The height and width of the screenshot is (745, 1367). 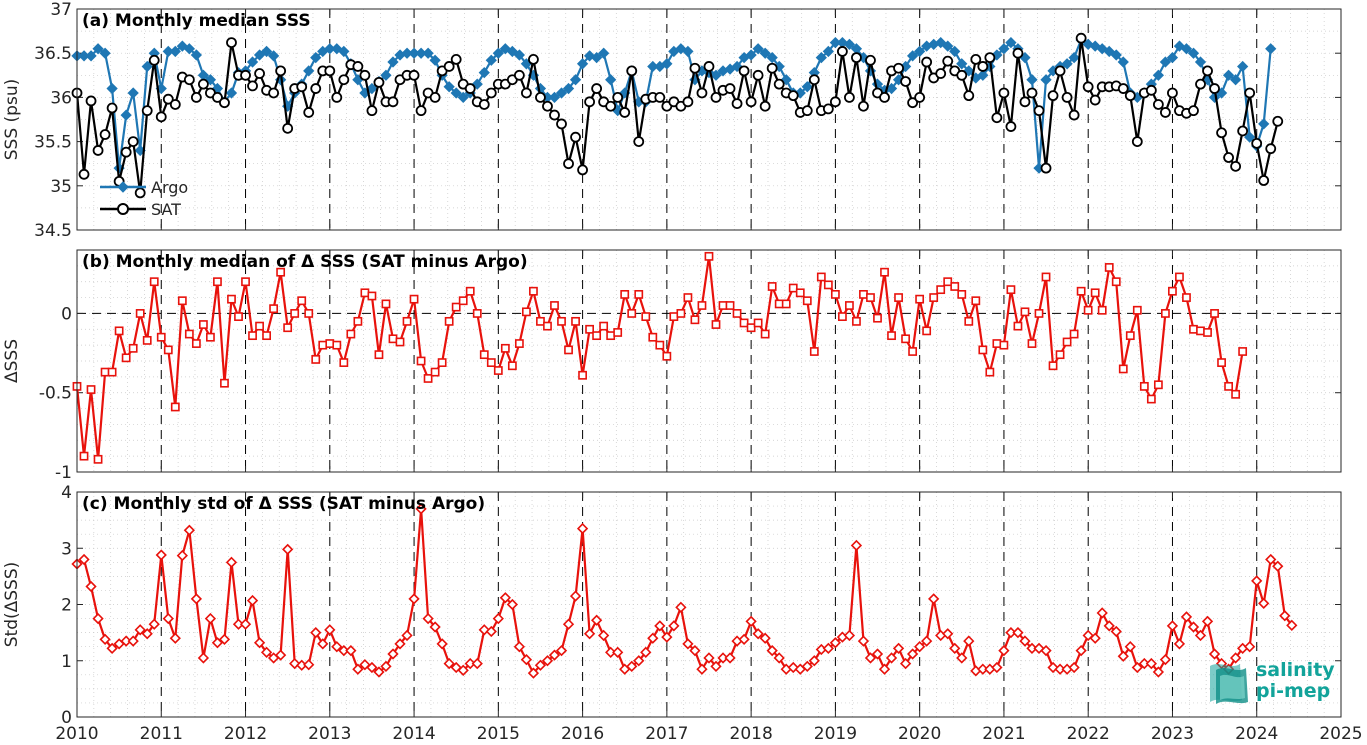 What do you see at coordinates (1272, 681) in the screenshot?
I see `pi-mep-logo: salinity pi-mep` at bounding box center [1272, 681].